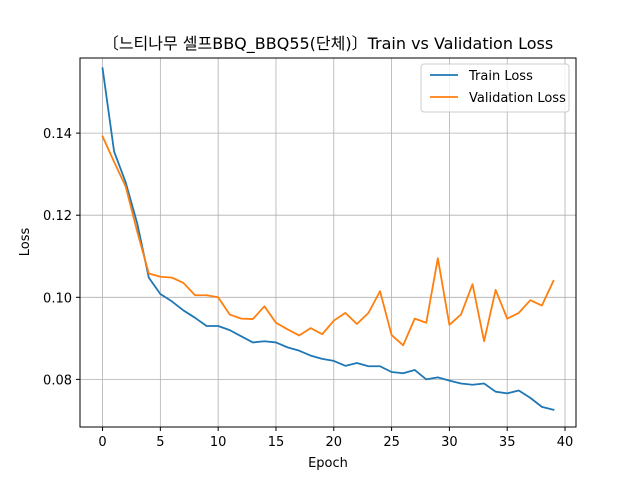 The height and width of the screenshot is (480, 640). I want to click on y-tick-label: 0.10, so click(57, 298).